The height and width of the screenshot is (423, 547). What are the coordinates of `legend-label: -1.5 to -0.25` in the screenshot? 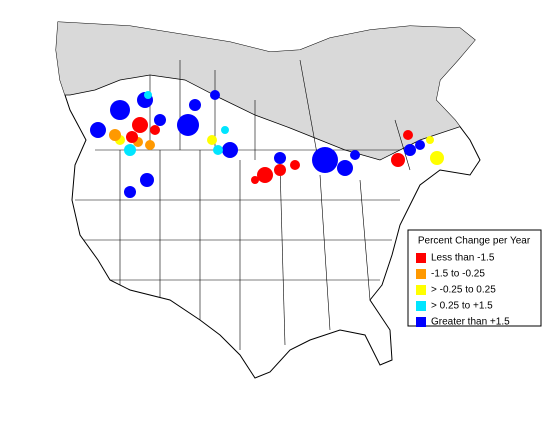 It's located at (458, 274).